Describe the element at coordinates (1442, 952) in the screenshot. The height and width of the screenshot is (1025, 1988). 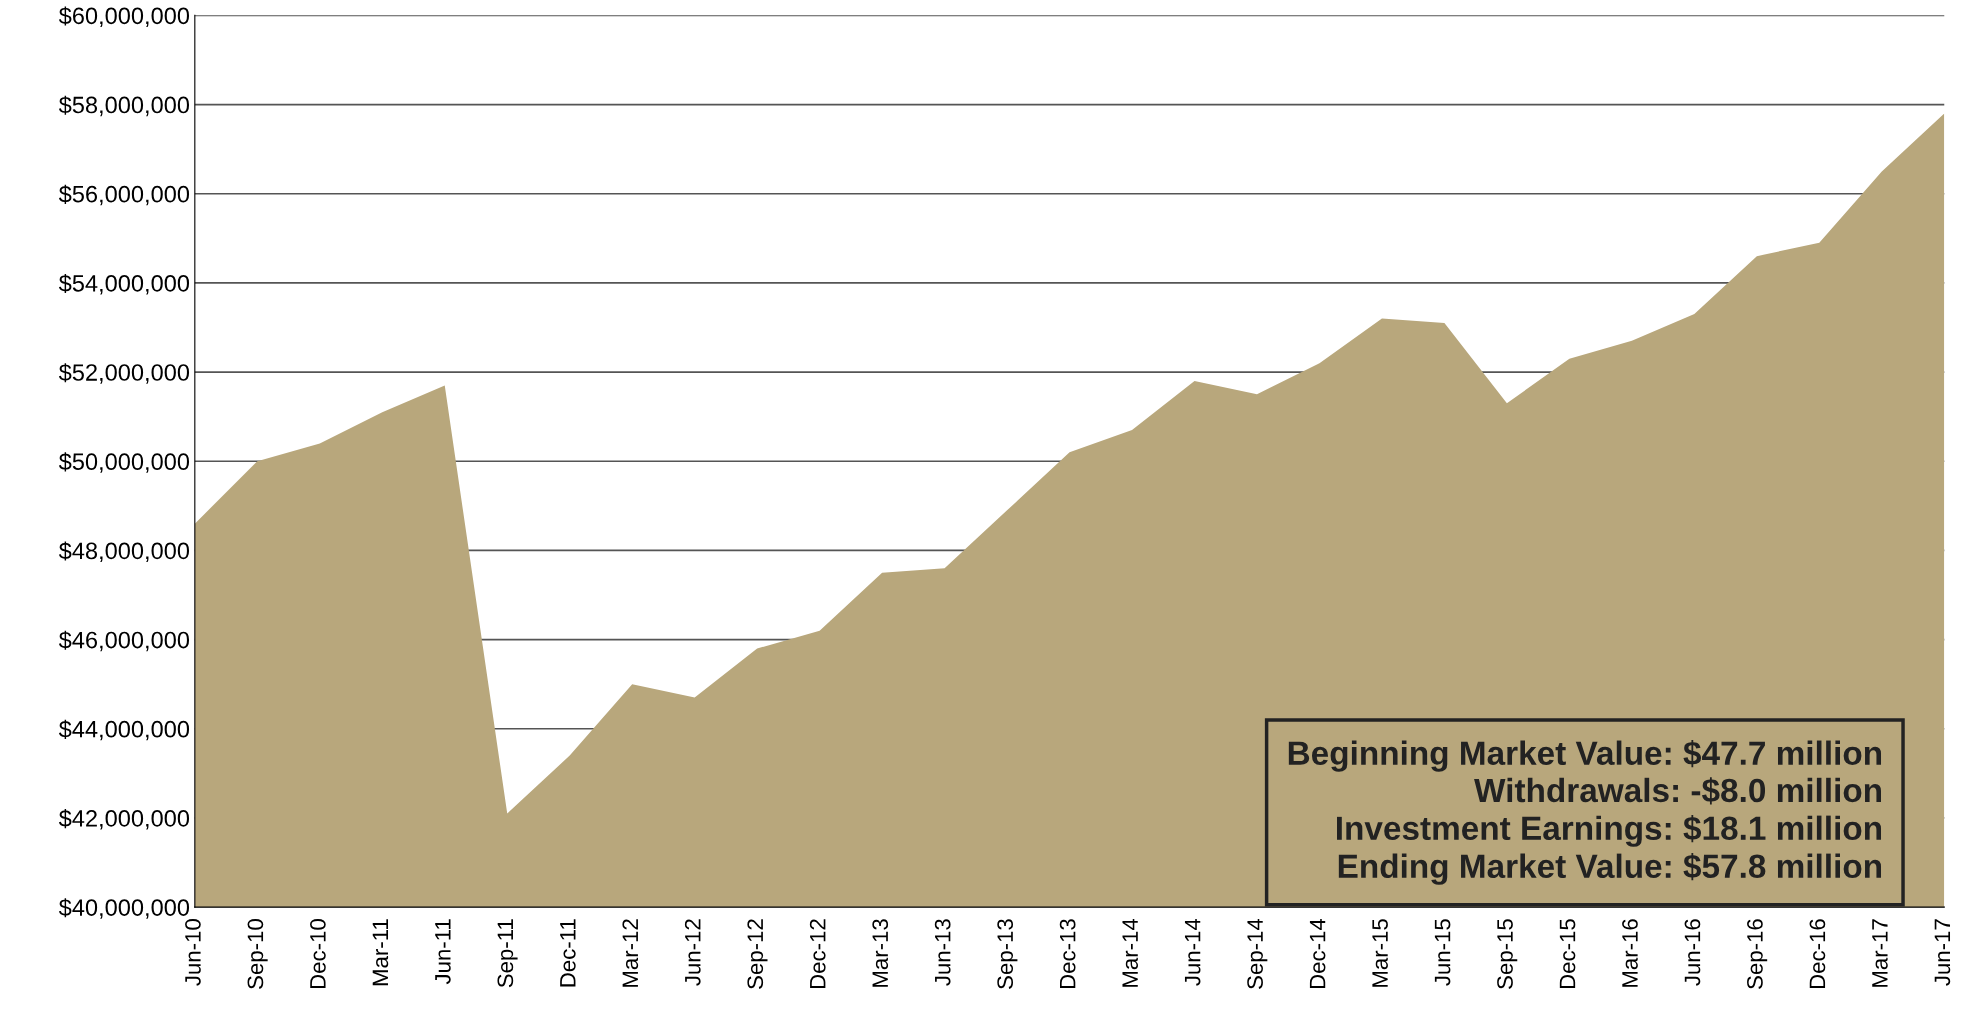
I see `x-tick-label: Jun-15` at that location.